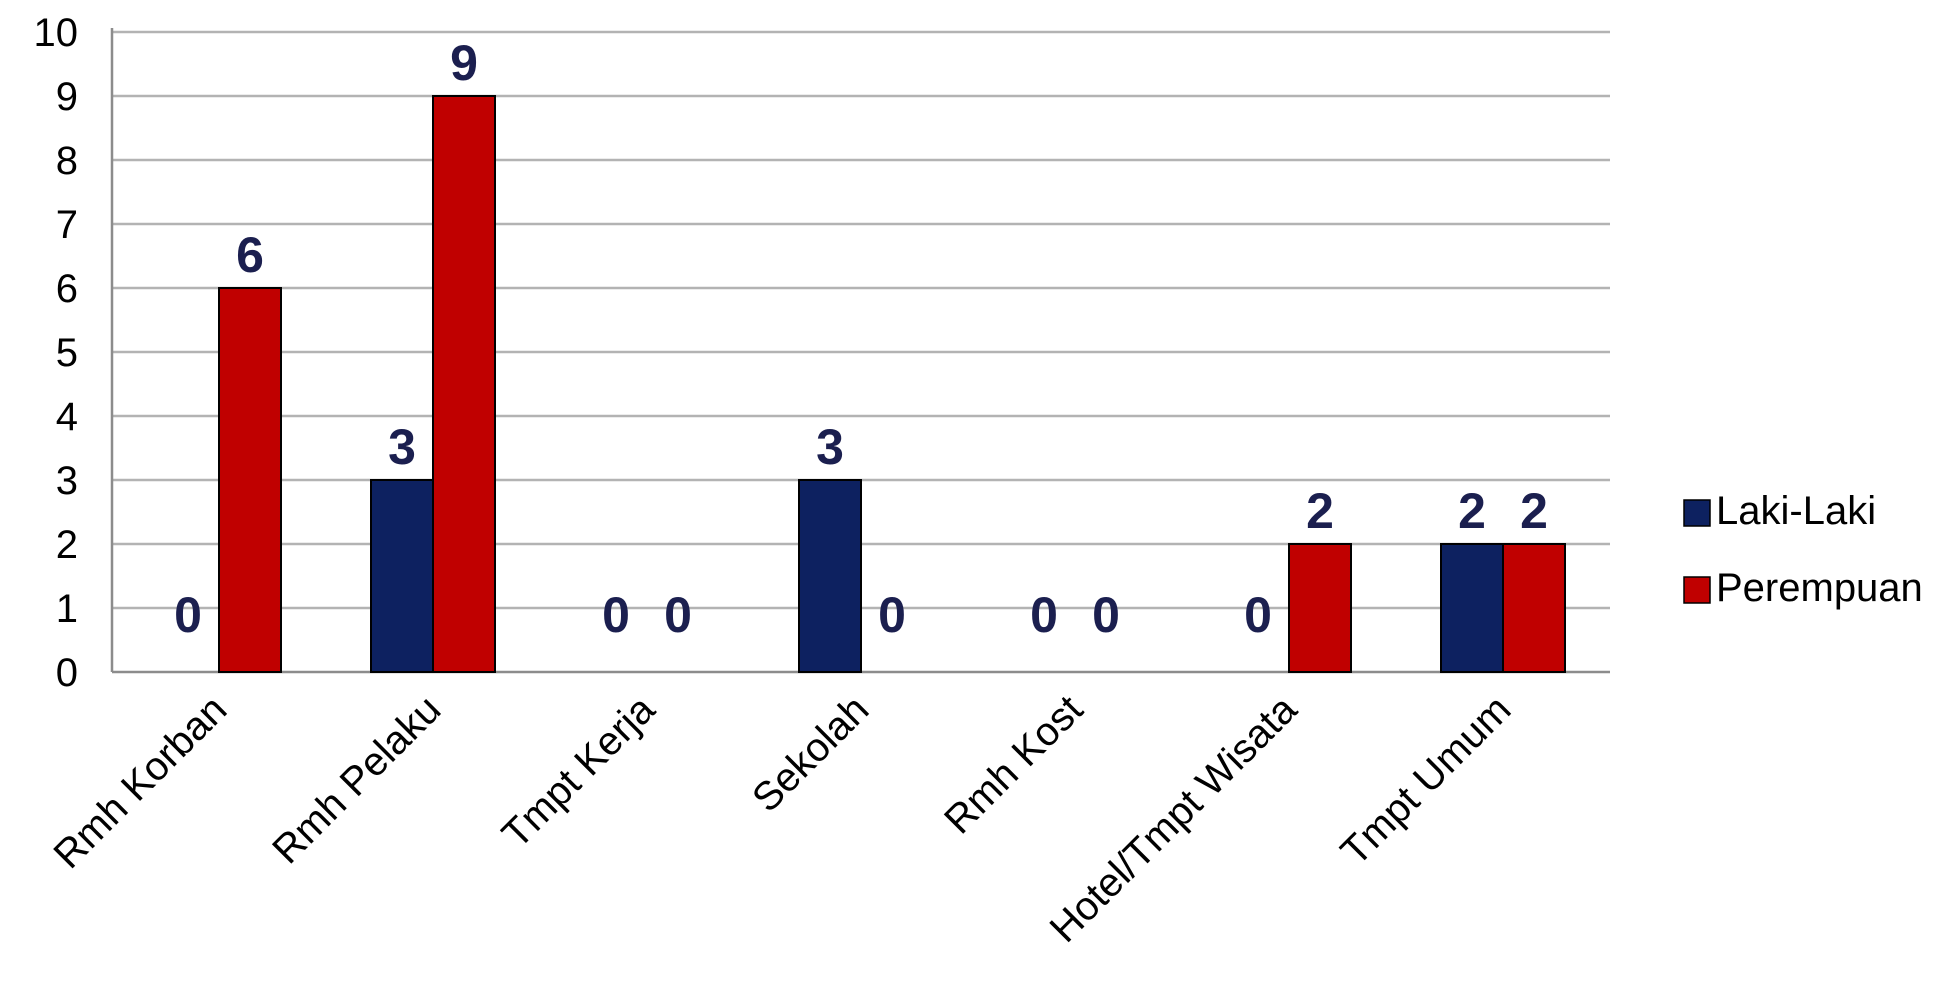 Image resolution: width=1959 pixels, height=999 pixels. I want to click on y-tick-label-10: 10, so click(56, 33).